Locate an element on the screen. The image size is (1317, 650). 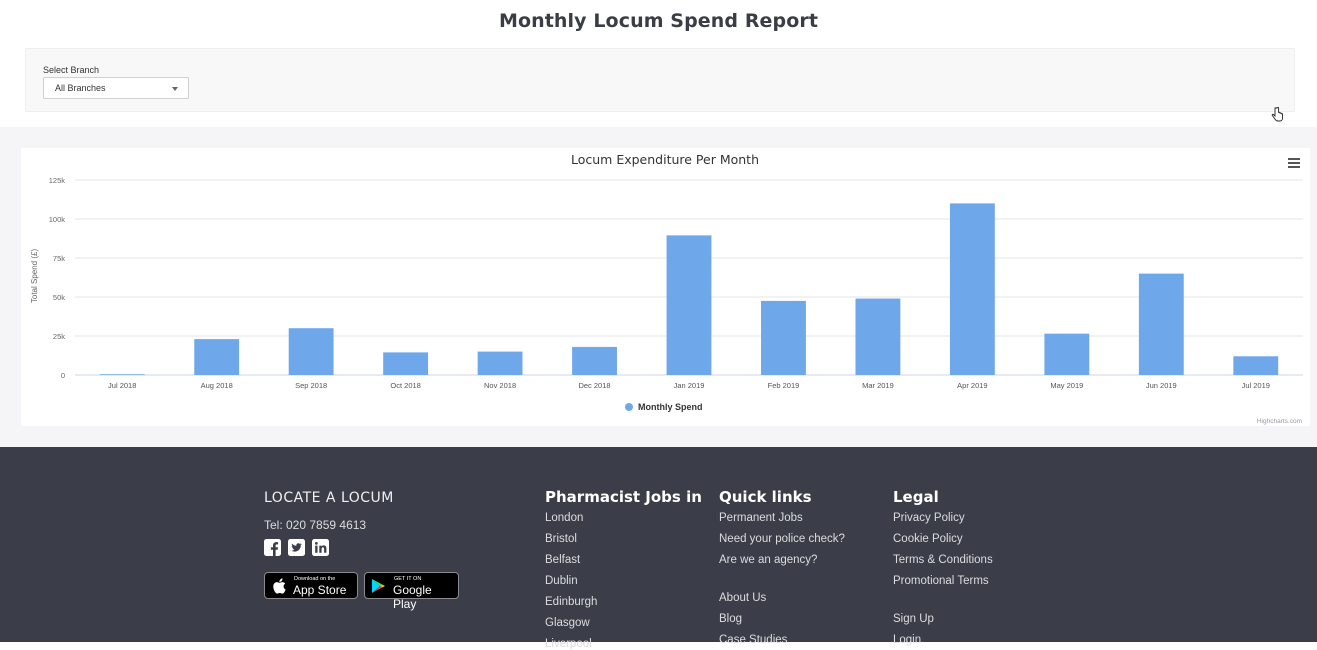
linkedin-icon is located at coordinates (320, 547).